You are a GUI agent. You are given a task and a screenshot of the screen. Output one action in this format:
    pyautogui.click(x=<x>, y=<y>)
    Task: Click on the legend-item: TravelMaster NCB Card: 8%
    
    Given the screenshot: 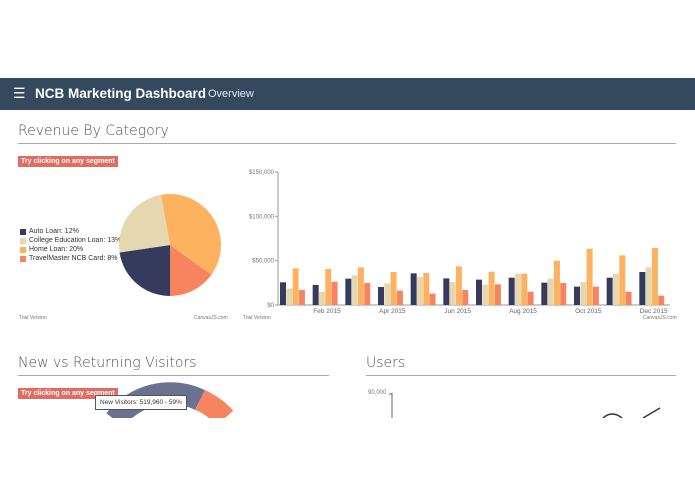 What is the action you would take?
    pyautogui.click(x=70, y=258)
    